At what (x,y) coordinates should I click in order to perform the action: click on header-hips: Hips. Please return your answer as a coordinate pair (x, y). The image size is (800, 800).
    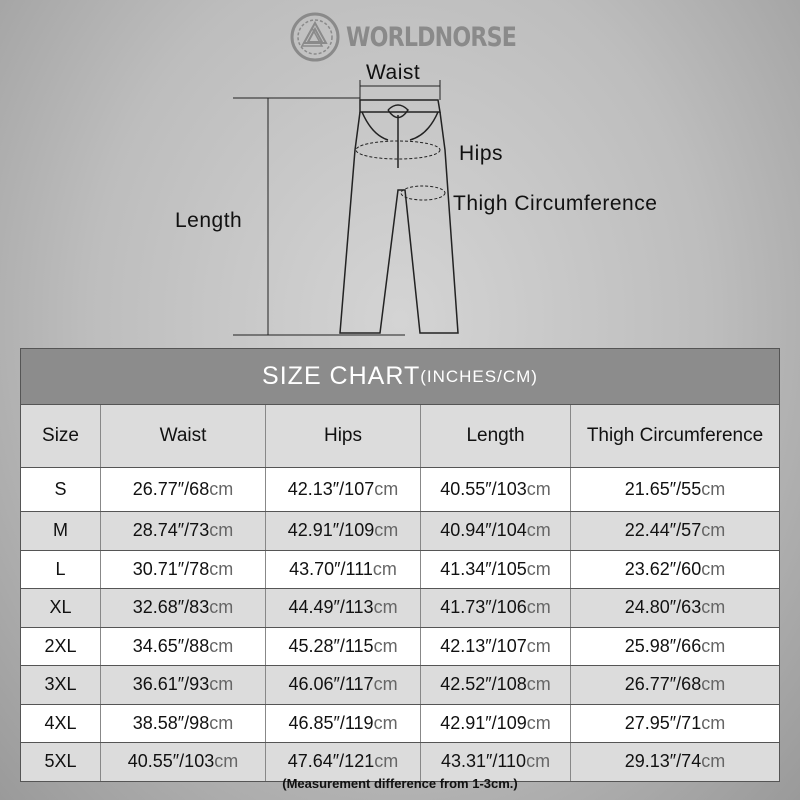
    Looking at the image, I should click on (343, 436).